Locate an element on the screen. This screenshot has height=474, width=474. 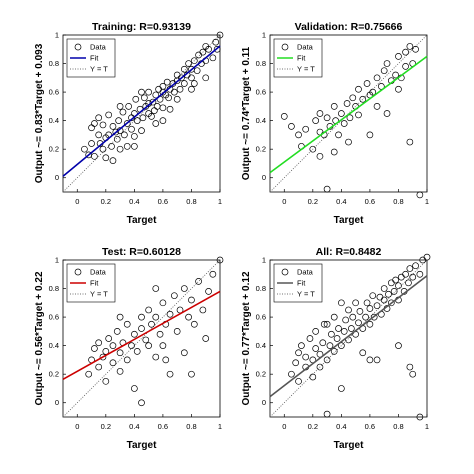
x-tick-label: 1 is located at coordinates (427, 201).